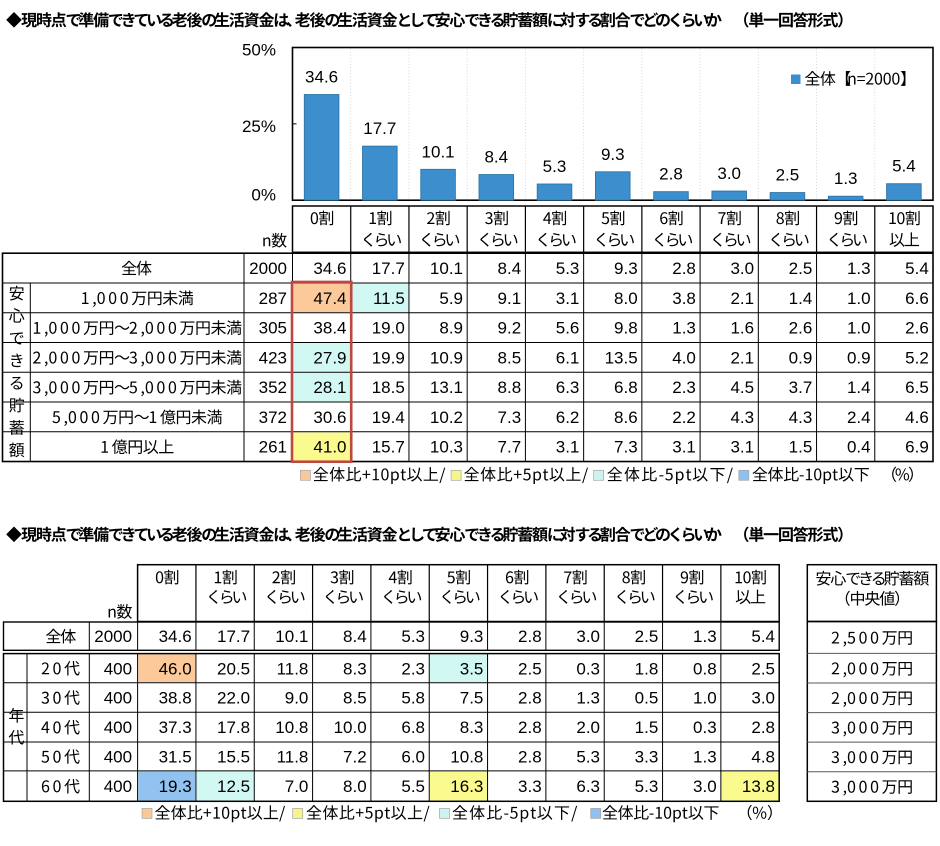 Image resolution: width=940 pixels, height=846 pixels. What do you see at coordinates (413, 757) in the screenshot?
I see `svg-text: 6.0` at bounding box center [413, 757].